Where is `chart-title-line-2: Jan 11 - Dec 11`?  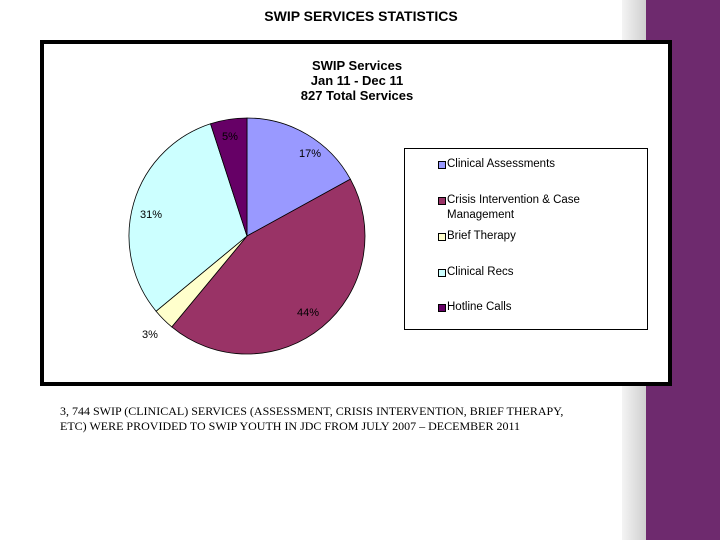 chart-title-line-2: Jan 11 - Dec 11 is located at coordinates (357, 80).